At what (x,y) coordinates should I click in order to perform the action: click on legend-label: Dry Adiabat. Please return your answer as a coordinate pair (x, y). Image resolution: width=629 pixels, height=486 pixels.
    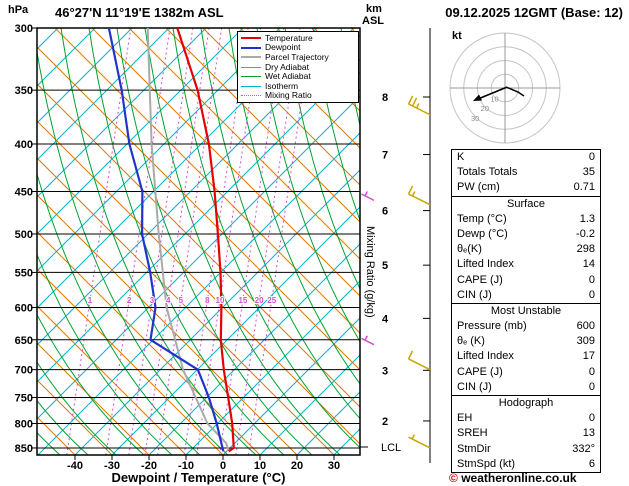
    Looking at the image, I should click on (287, 66).